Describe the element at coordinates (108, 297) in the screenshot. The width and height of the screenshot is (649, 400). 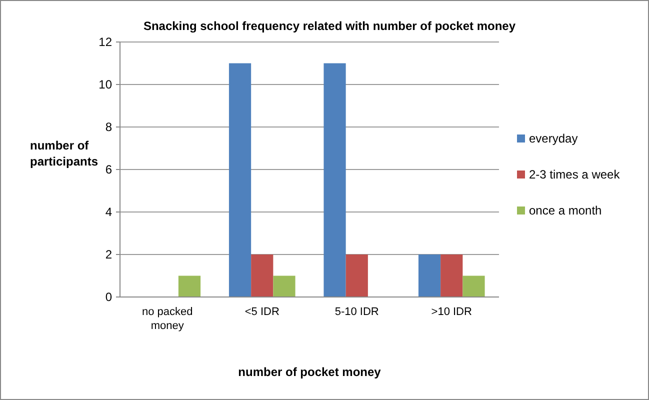
I see `y-tick-label: 0` at that location.